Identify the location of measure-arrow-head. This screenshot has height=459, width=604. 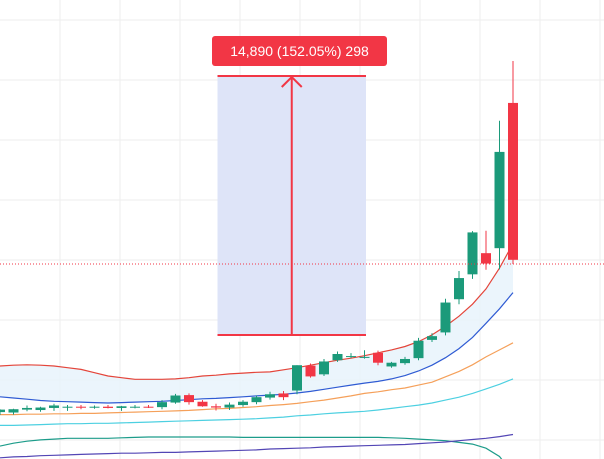
(292, 81).